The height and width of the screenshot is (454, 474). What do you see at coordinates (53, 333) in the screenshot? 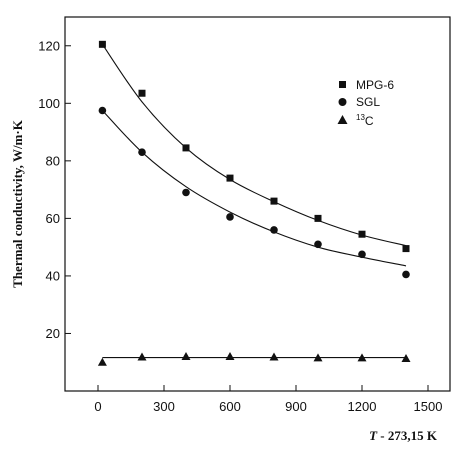
I see `y-tick-label: 20` at bounding box center [53, 333].